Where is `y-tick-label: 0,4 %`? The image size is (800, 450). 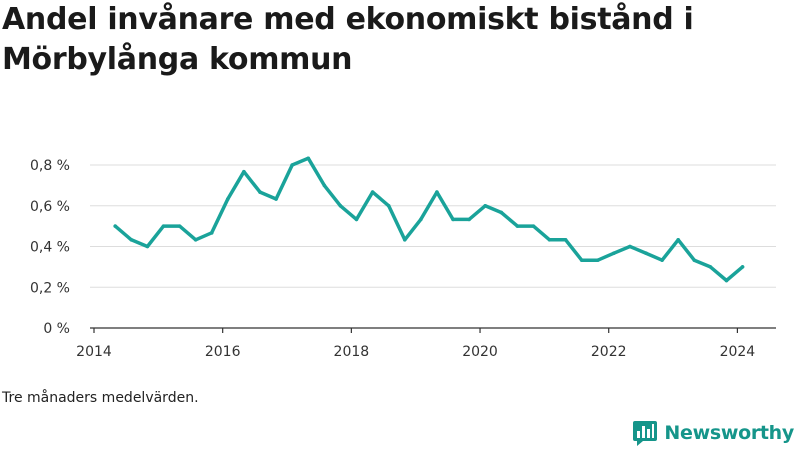
y-tick-label: 0,4 % is located at coordinates (50, 248).